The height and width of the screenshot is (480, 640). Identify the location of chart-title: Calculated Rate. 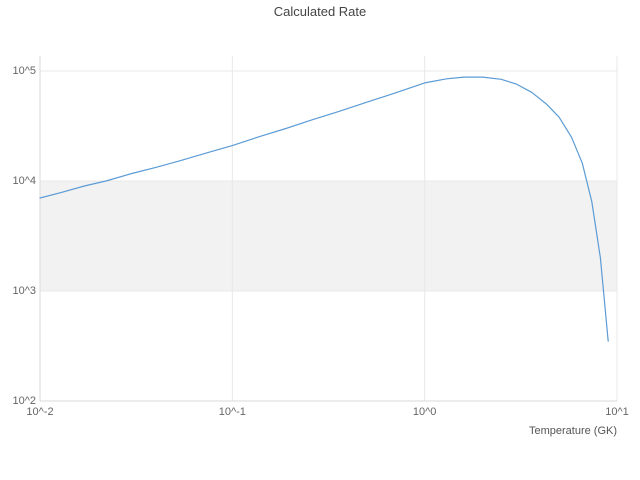
(320, 11).